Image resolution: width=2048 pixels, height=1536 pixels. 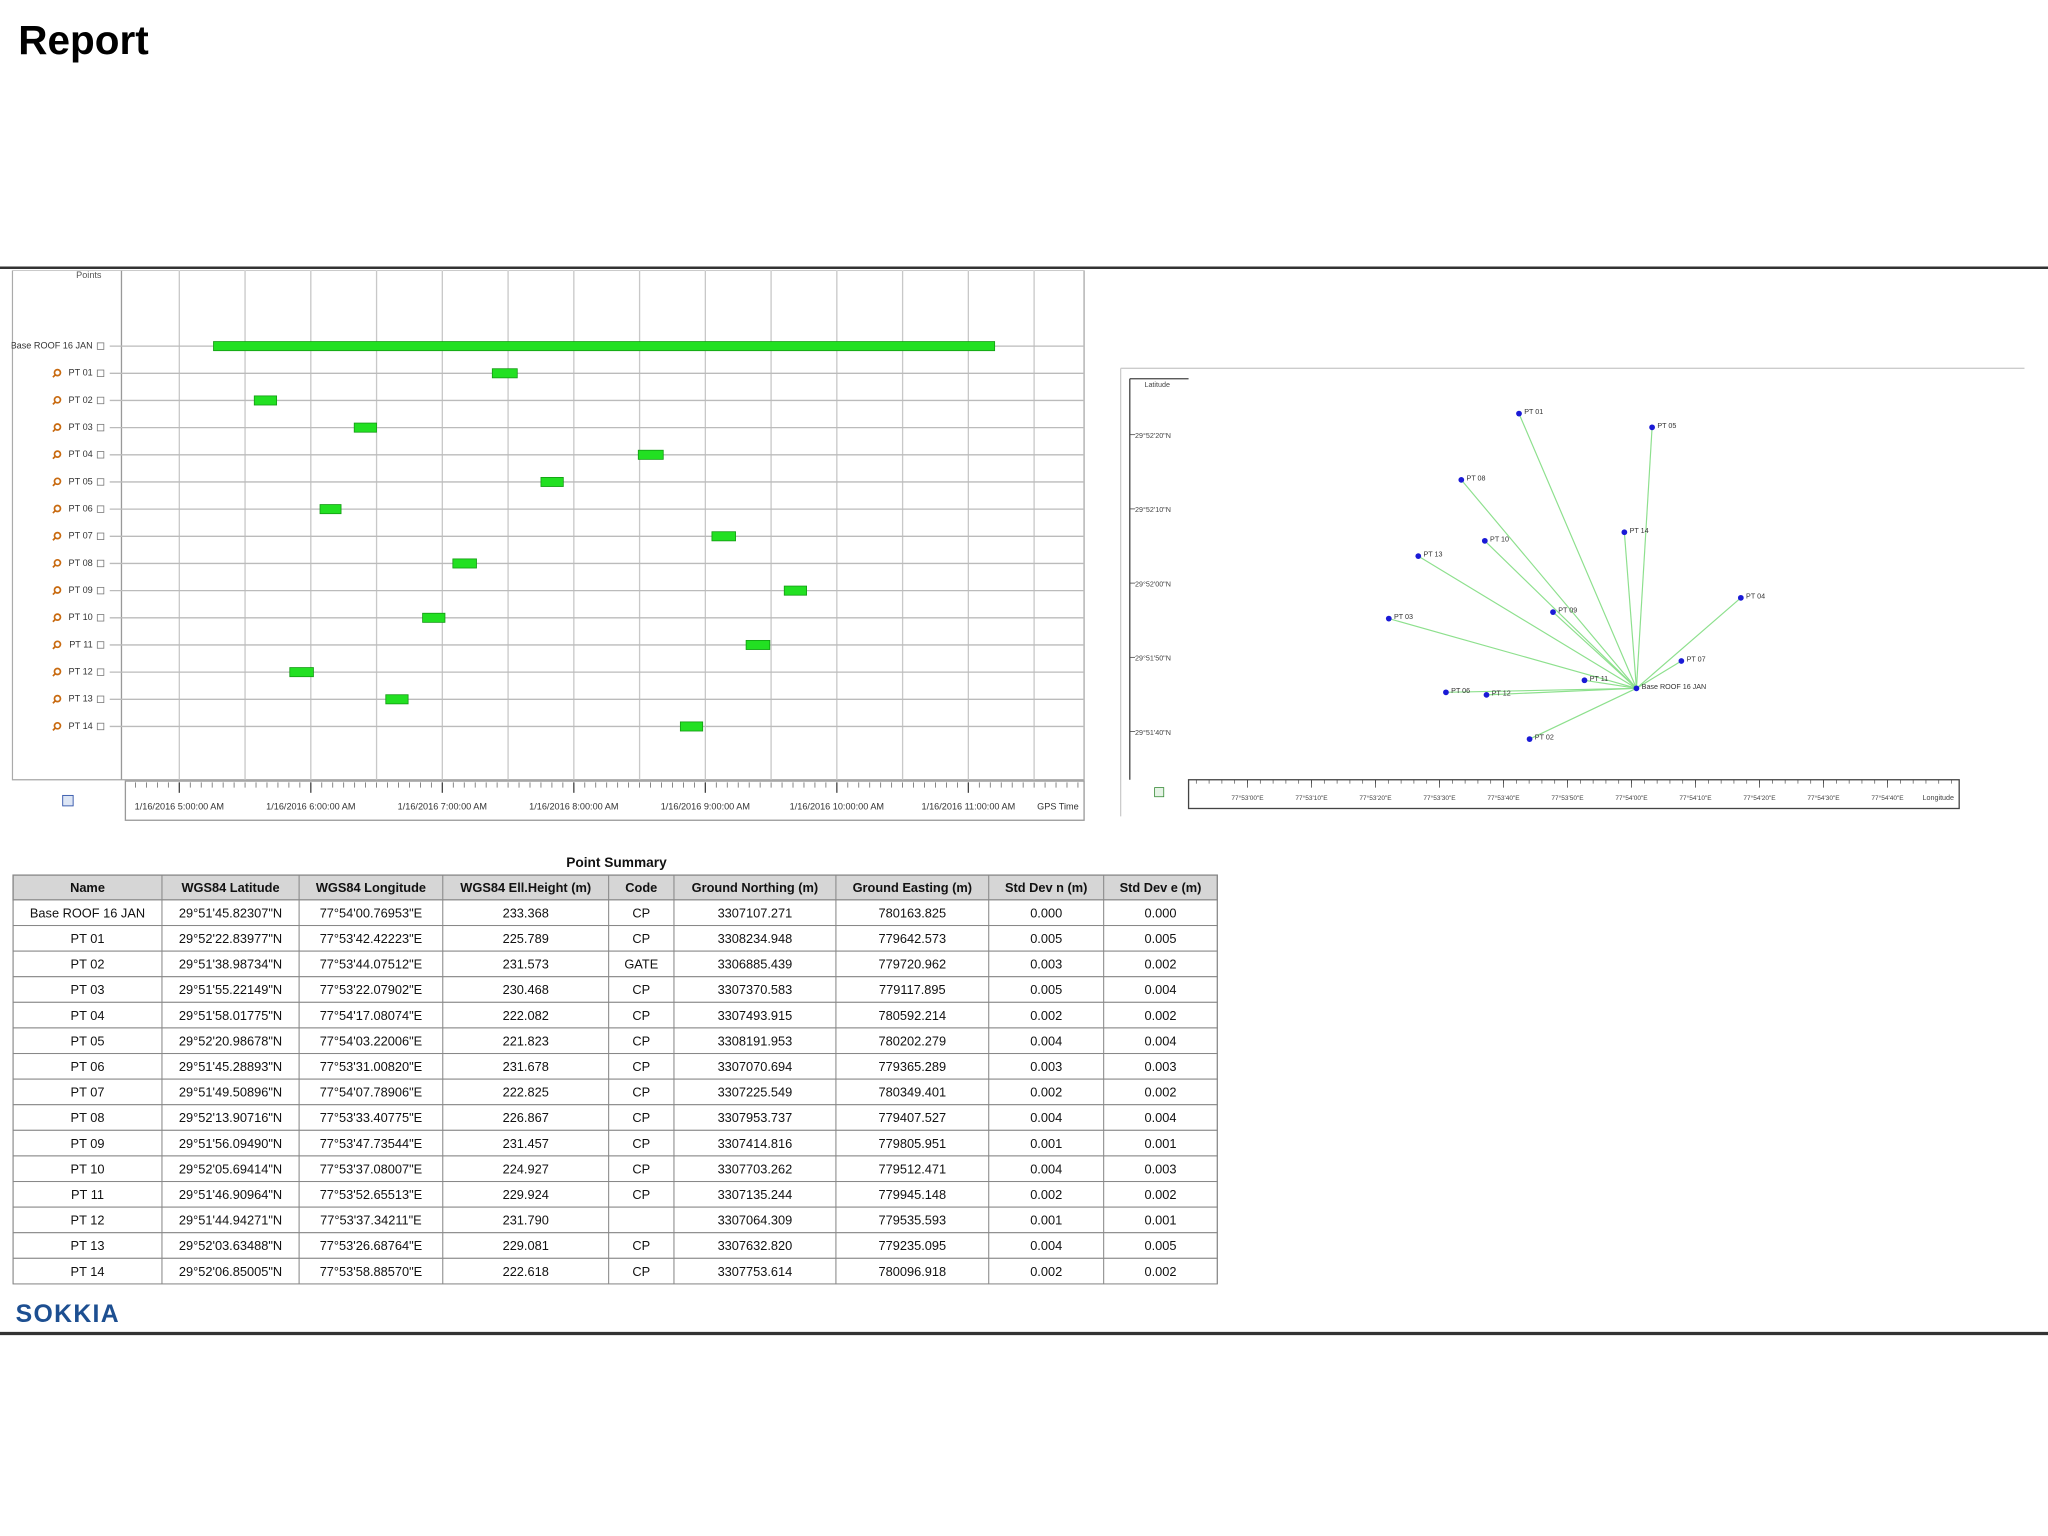 I want to click on table-cell: GATE, so click(x=641, y=964).